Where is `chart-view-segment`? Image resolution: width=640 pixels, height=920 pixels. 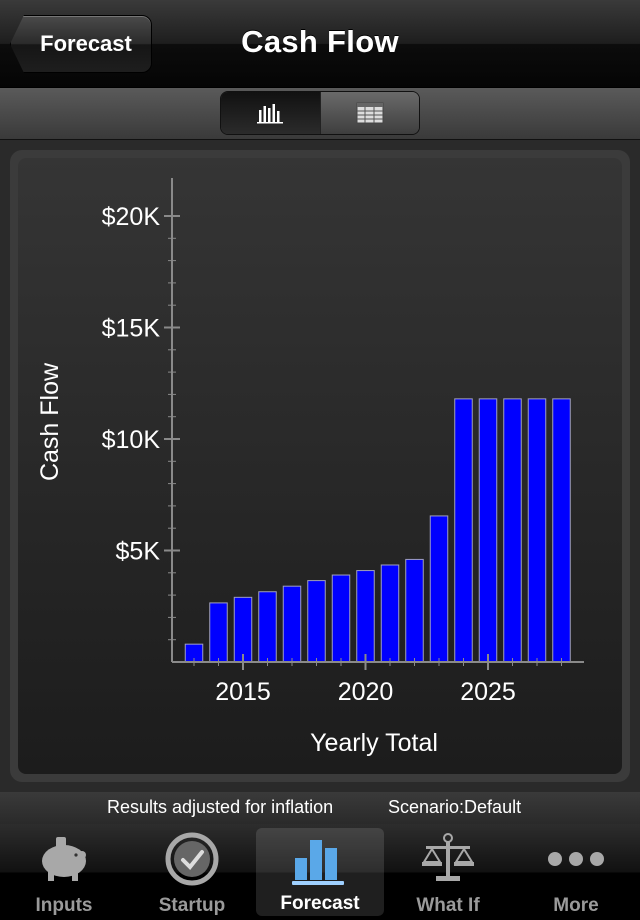
chart-view-segment is located at coordinates (270, 113).